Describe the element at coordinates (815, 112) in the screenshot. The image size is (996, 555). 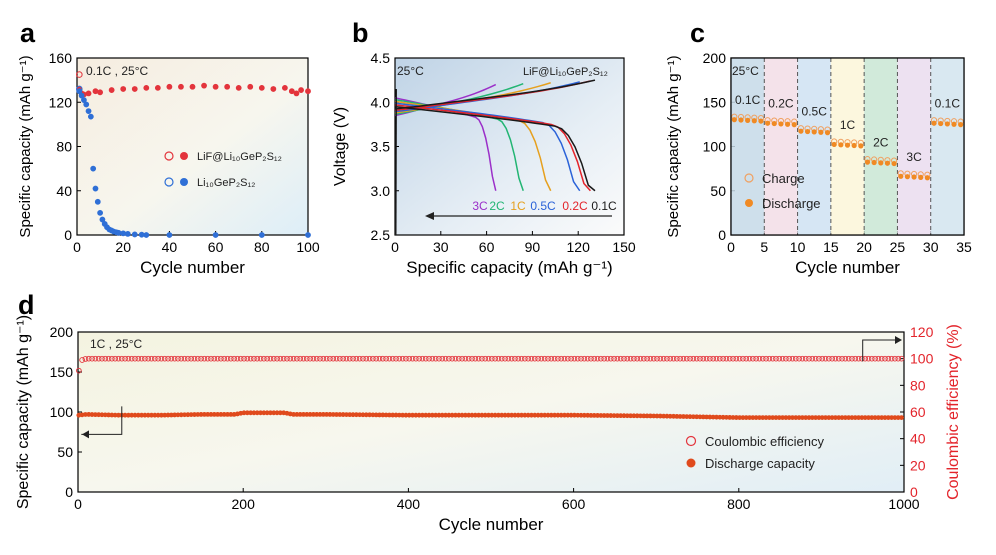
I see `rate-label: 0.5C` at that location.